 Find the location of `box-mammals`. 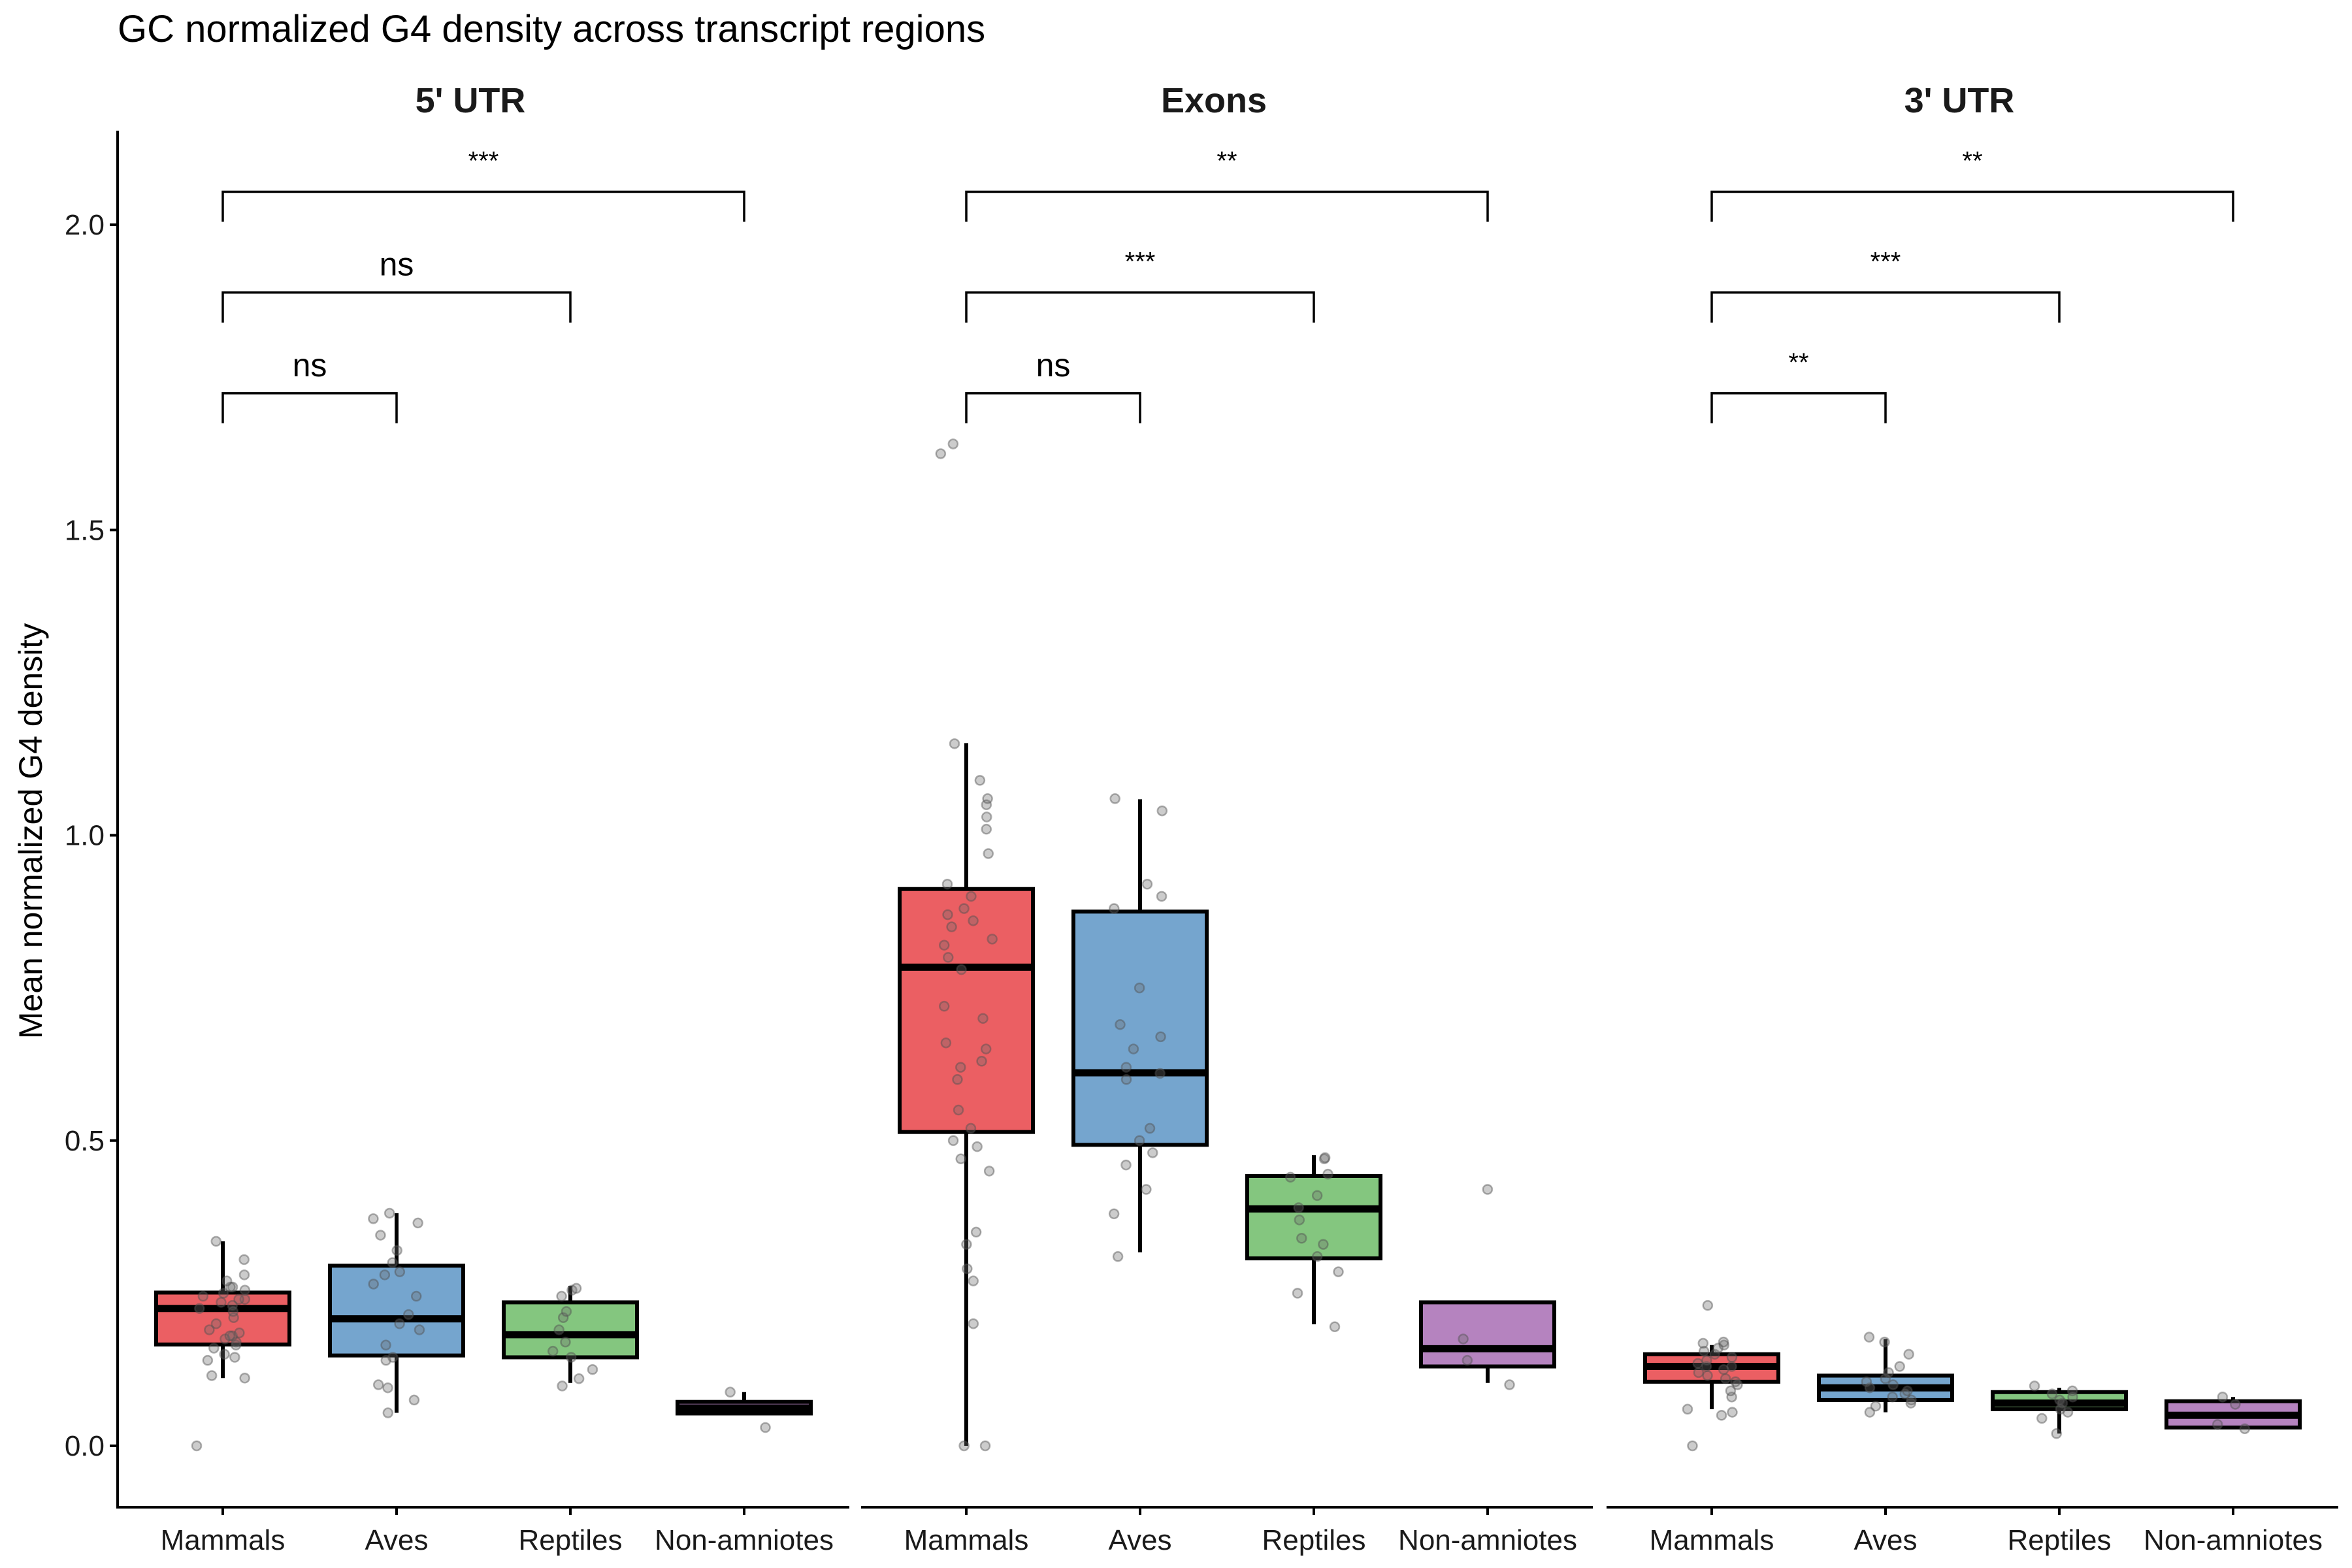

box-mammals is located at coordinates (222, 1343).